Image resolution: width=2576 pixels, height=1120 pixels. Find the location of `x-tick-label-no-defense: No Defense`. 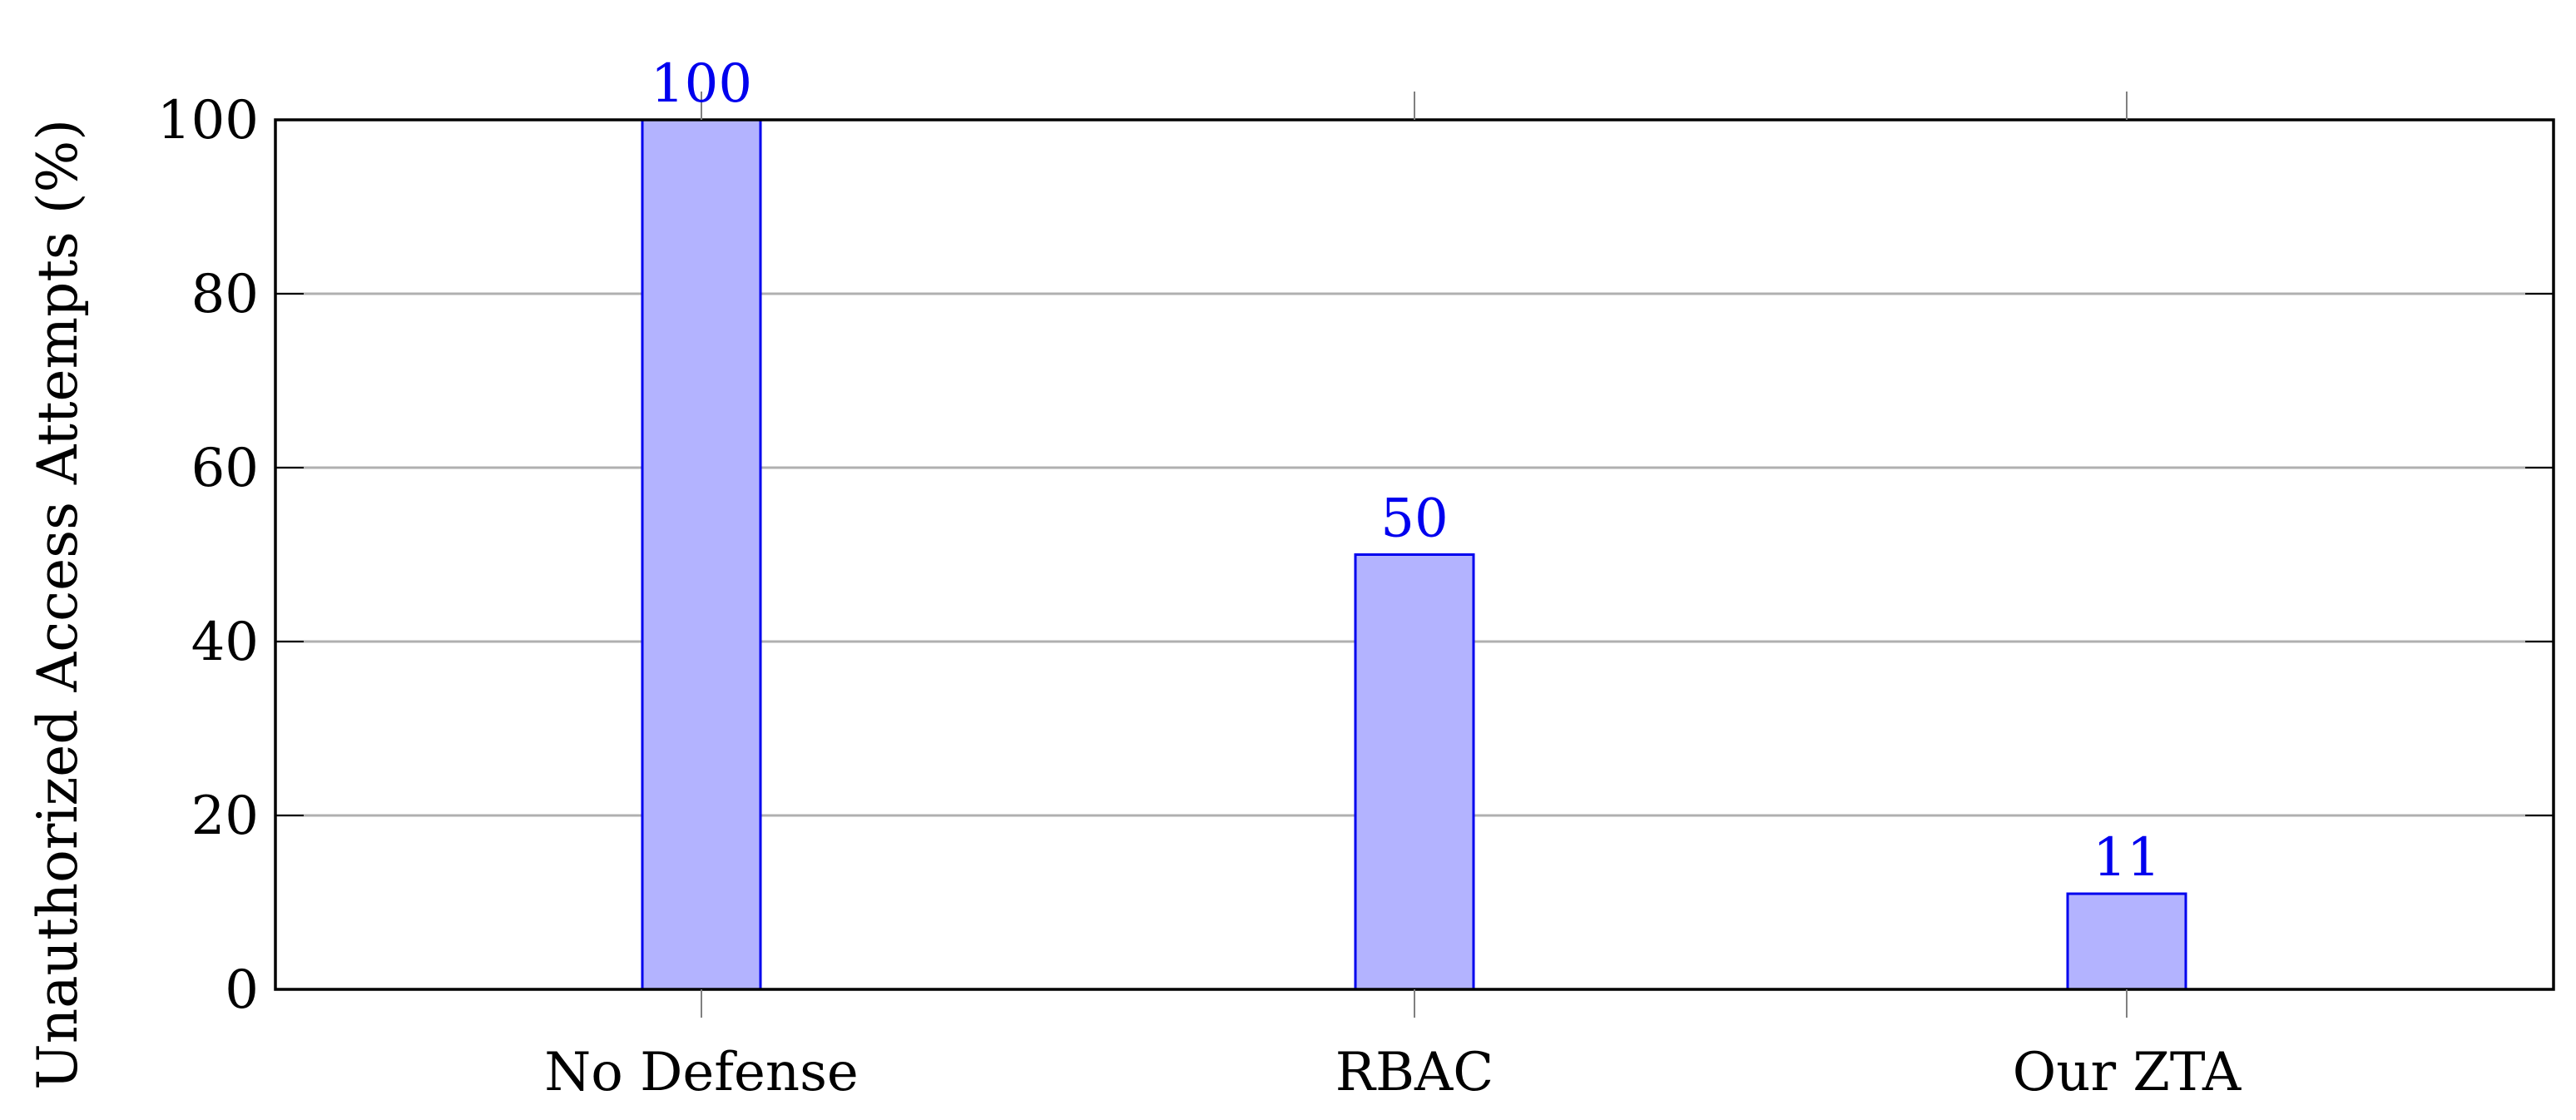

x-tick-label-no-defense: No Defense is located at coordinates (701, 1072).